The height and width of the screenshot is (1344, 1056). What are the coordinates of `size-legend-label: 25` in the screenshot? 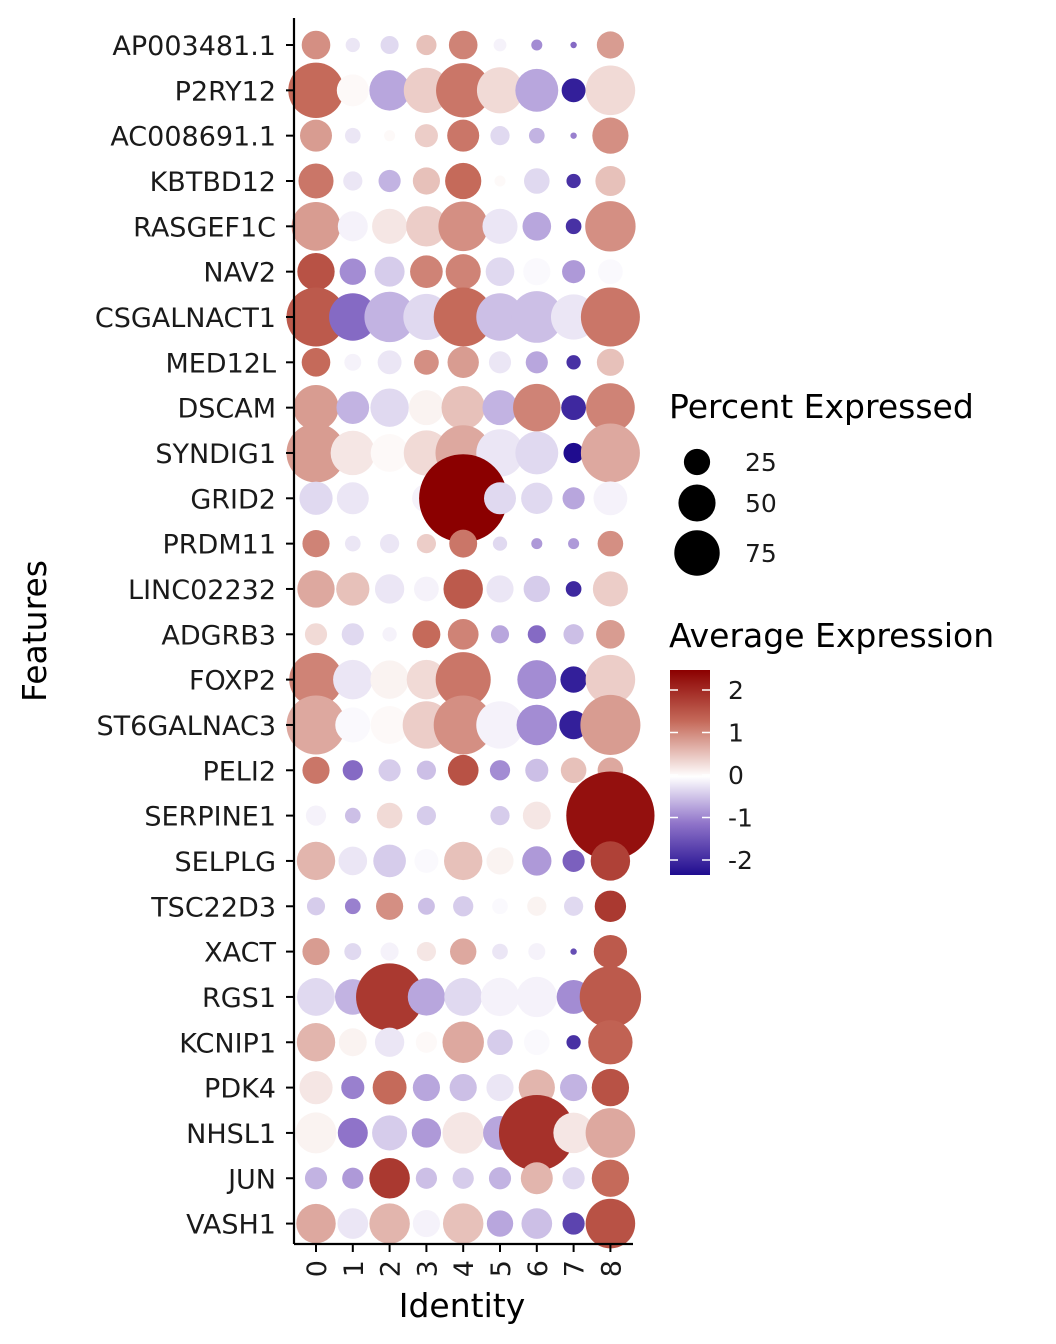 It's located at (761, 462).